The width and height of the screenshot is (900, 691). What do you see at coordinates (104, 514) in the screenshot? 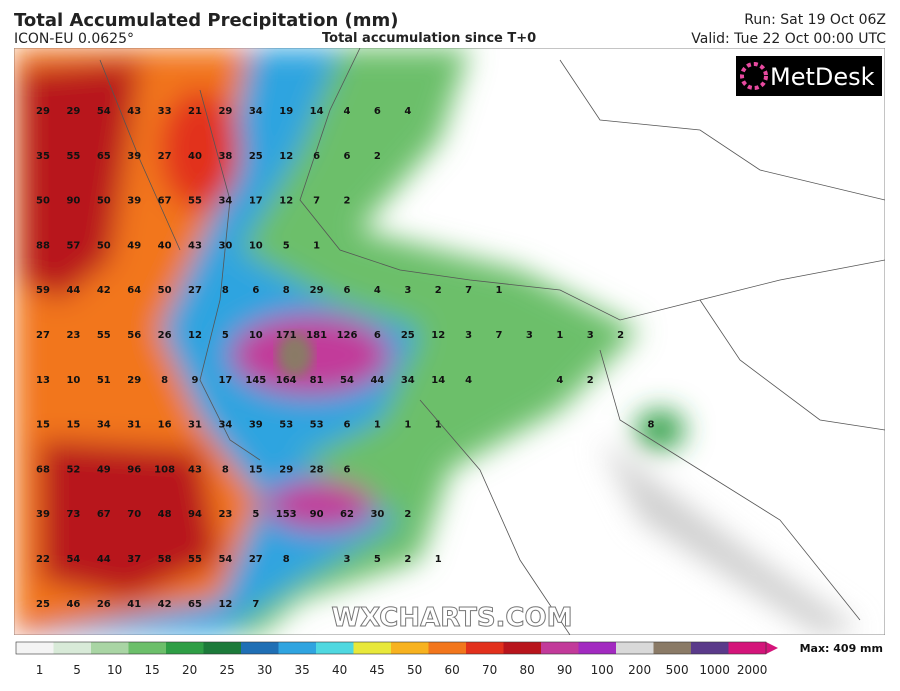
I see `grid-value: 67` at bounding box center [104, 514].